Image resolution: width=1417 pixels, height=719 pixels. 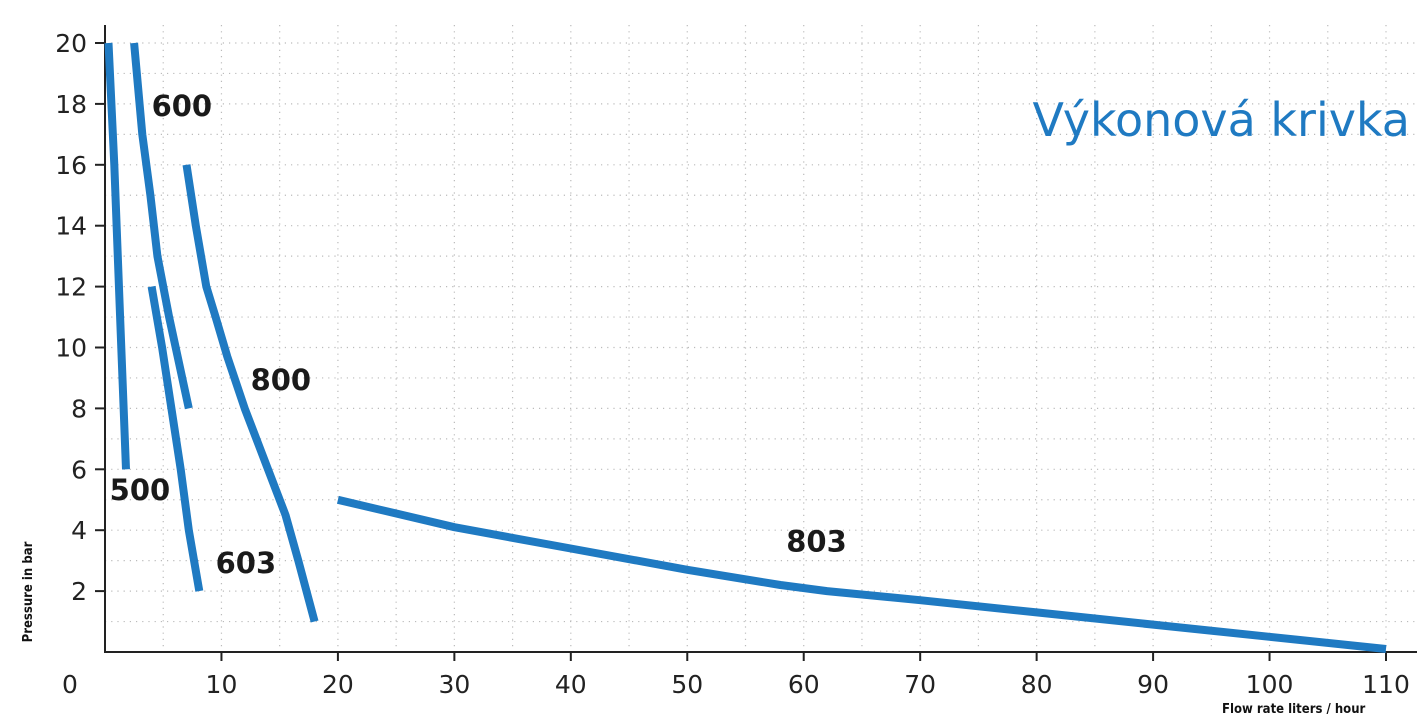 I want to click on x-tick-label: 50, so click(x=687, y=684).